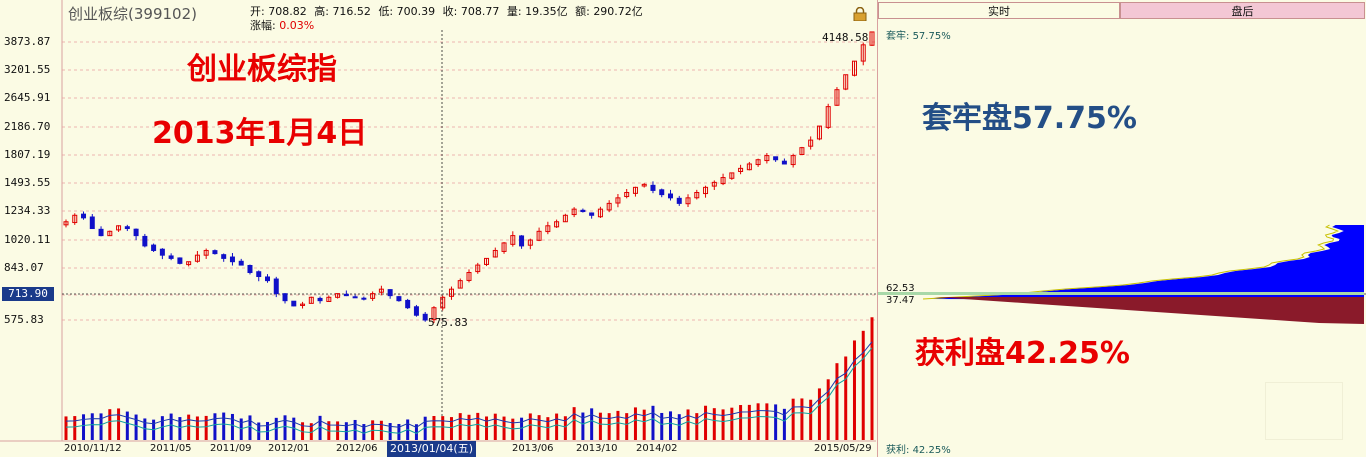 This screenshot has width=1366, height=457. What do you see at coordinates (24, 319) in the screenshot?
I see `y-tick-label: 575.83` at bounding box center [24, 319].